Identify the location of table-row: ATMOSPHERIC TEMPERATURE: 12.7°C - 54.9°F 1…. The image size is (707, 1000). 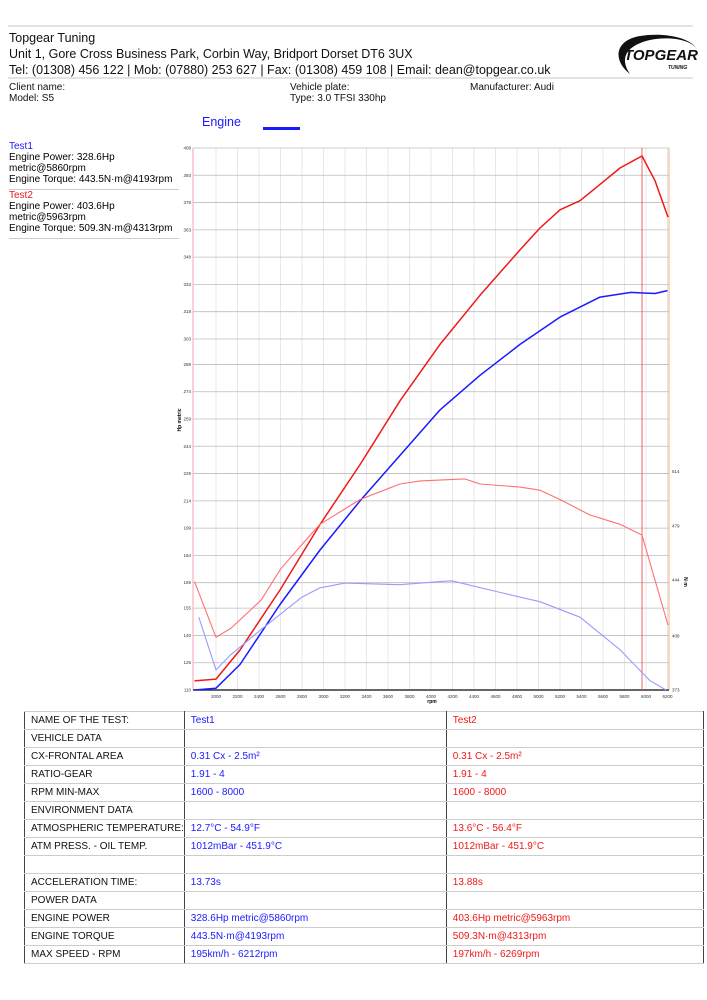
(364, 828).